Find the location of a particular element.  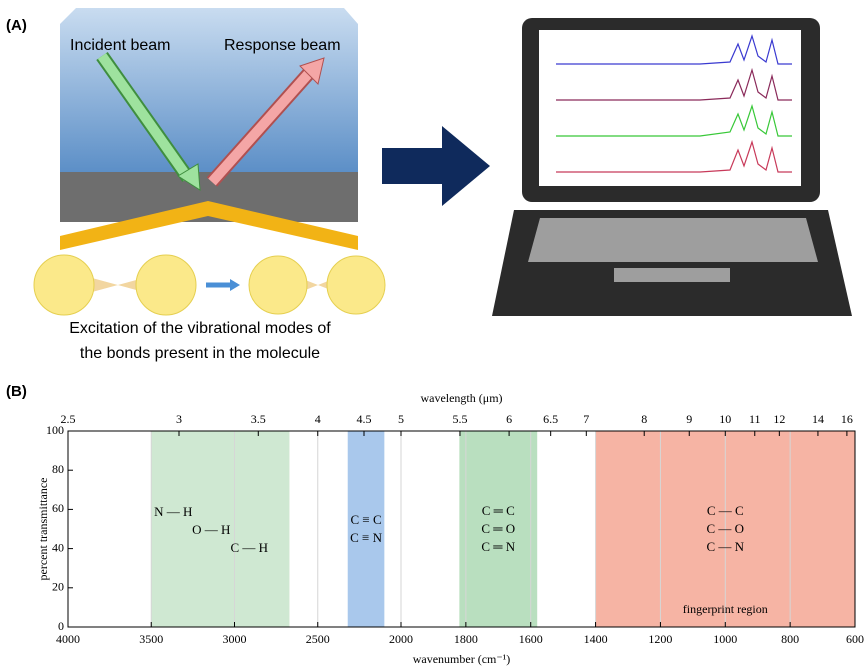

y-tick-label: 0 is located at coordinates (61, 626).